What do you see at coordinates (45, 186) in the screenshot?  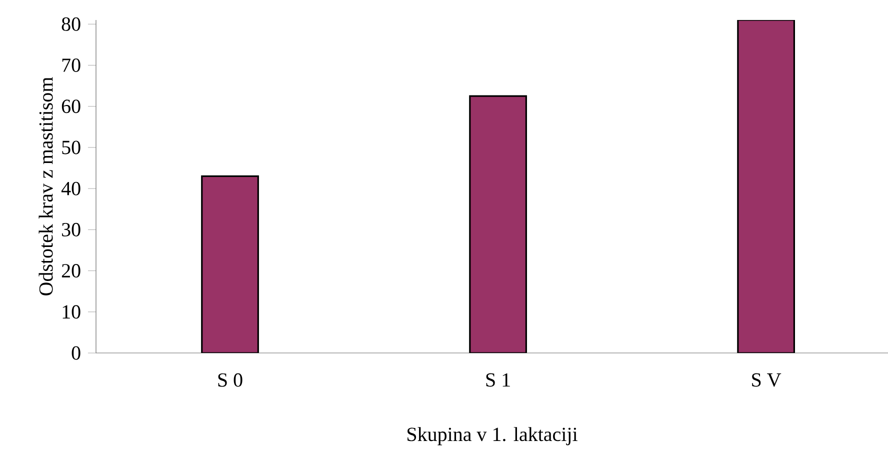 I see `y-axis-title: Odstotek krav z mastitisom` at bounding box center [45, 186].